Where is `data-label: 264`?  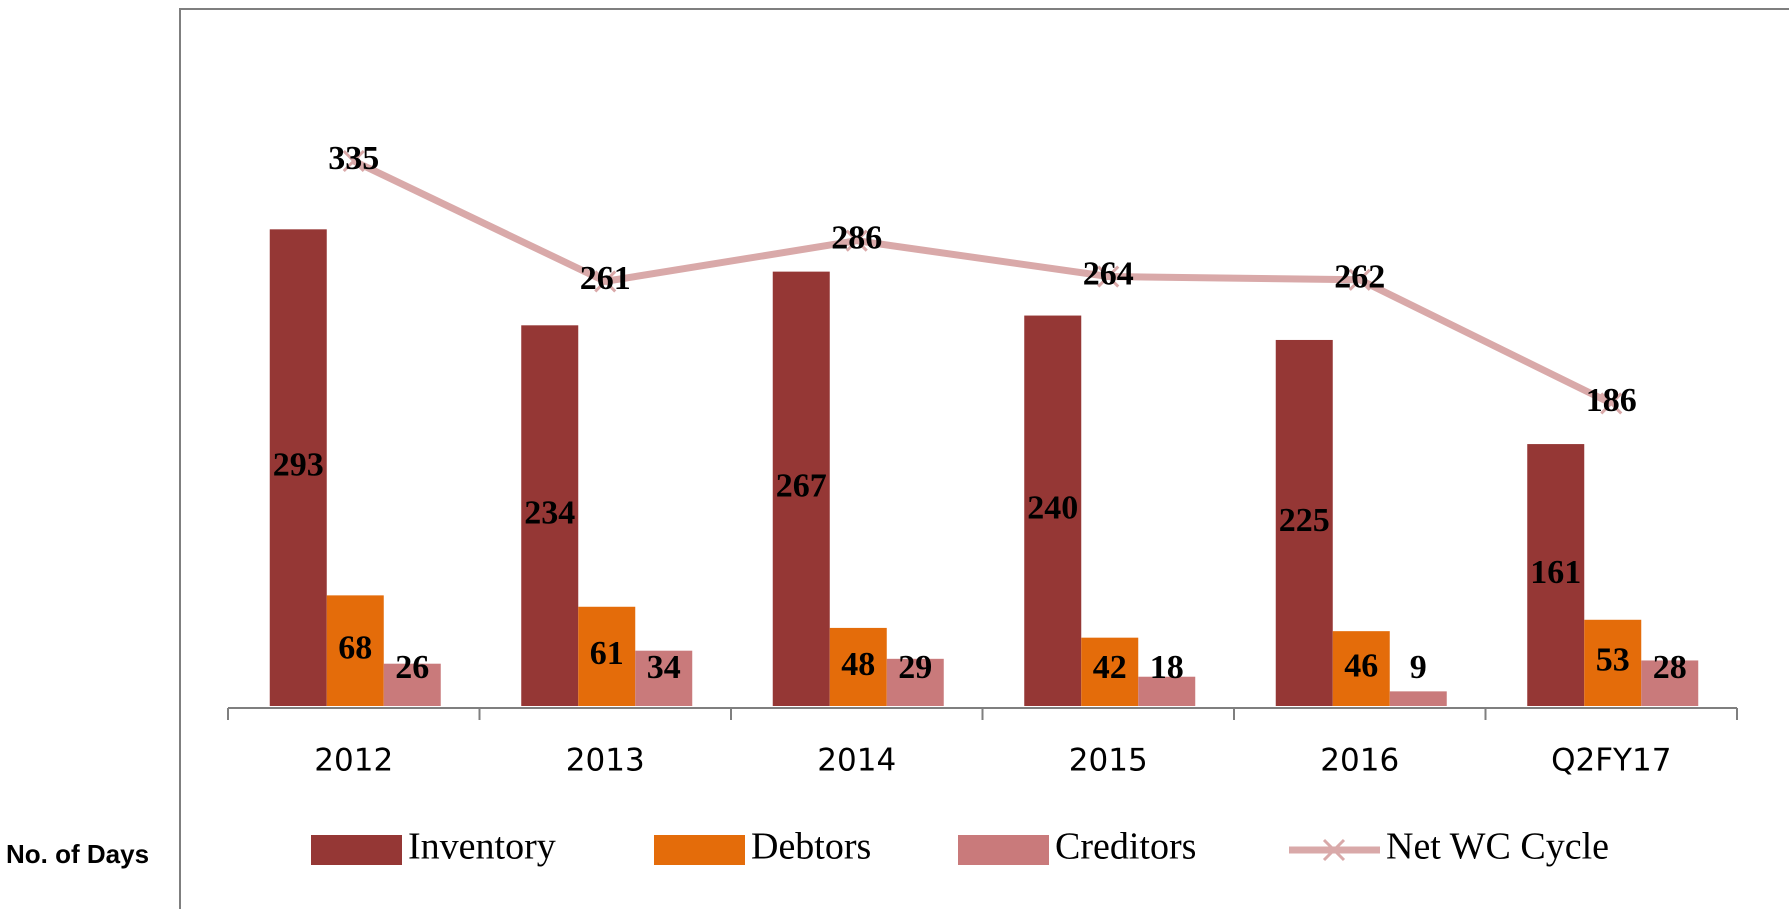 data-label: 264 is located at coordinates (1108, 273).